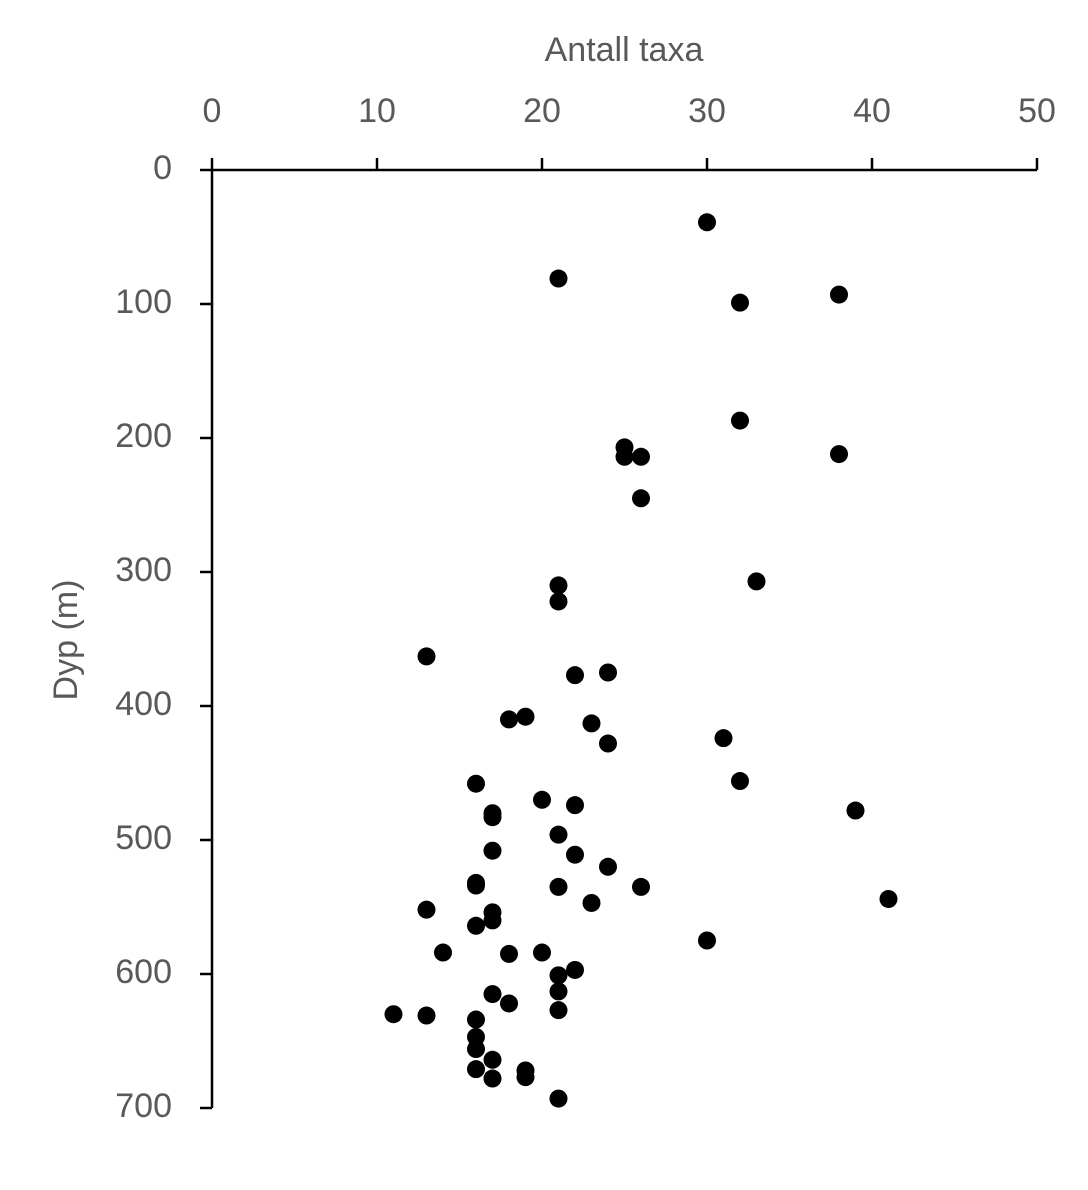  I want to click on x-tick-label: 30, so click(707, 111).